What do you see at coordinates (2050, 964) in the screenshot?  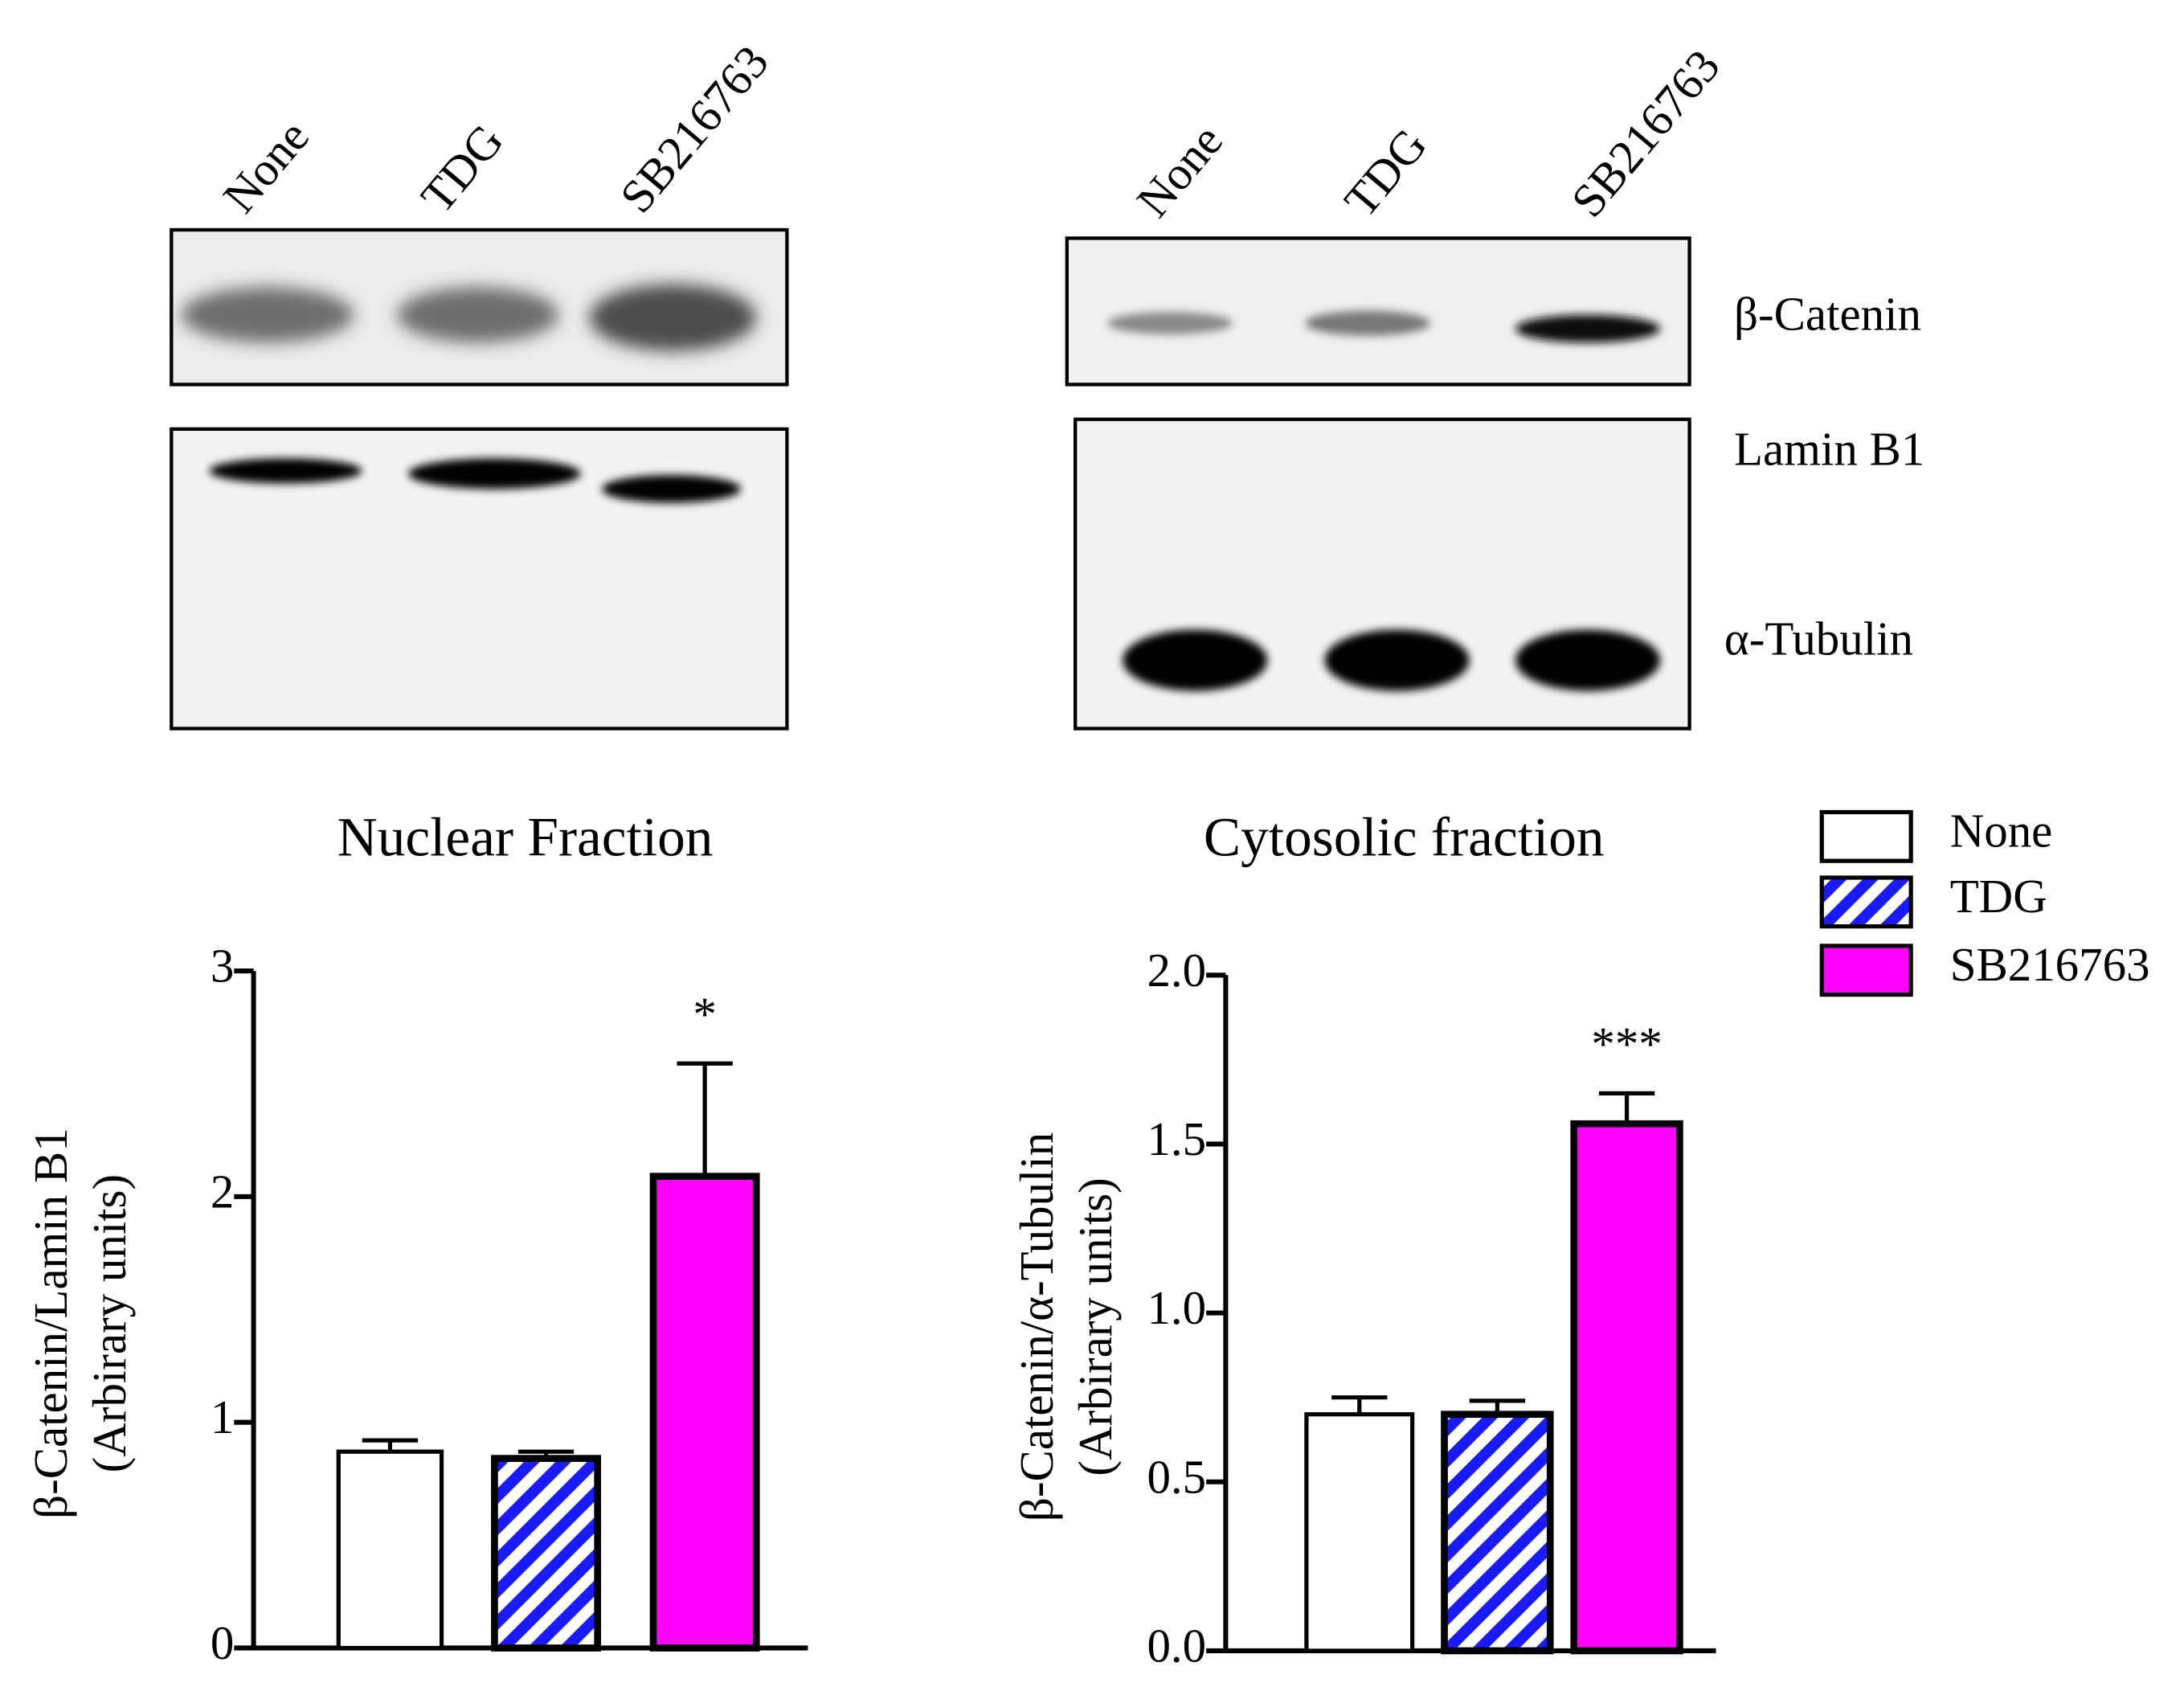 I see `legend-label: SB216763` at bounding box center [2050, 964].